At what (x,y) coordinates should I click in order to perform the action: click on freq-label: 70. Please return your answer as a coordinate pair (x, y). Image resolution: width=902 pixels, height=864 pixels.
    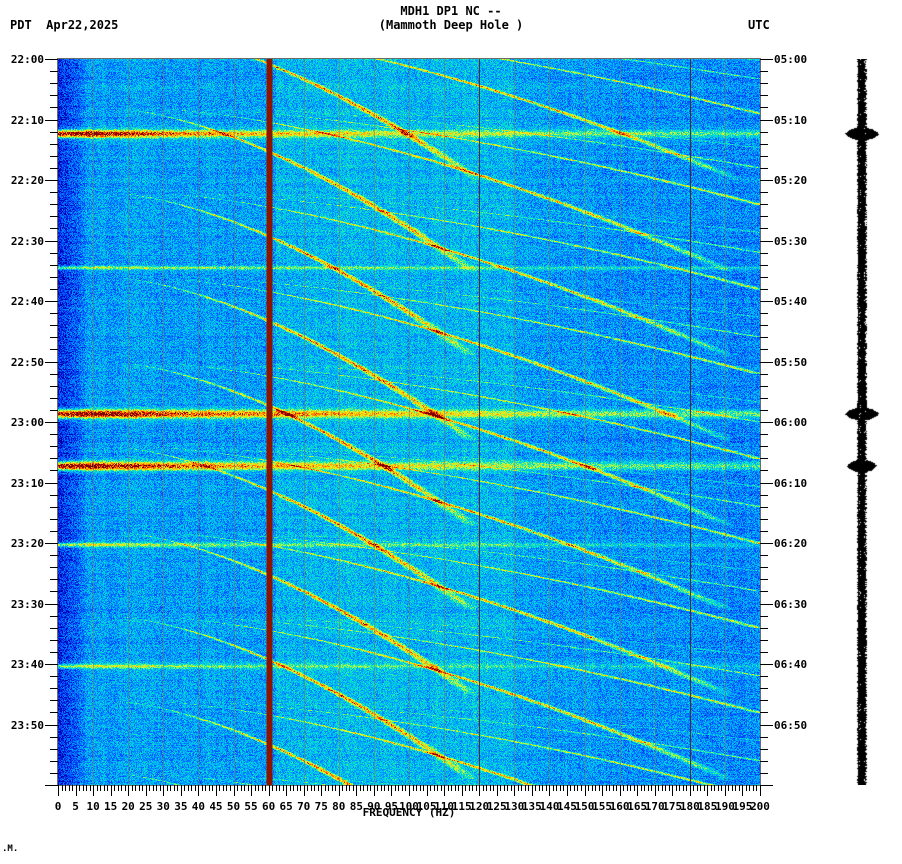
    Looking at the image, I should click on (304, 806).